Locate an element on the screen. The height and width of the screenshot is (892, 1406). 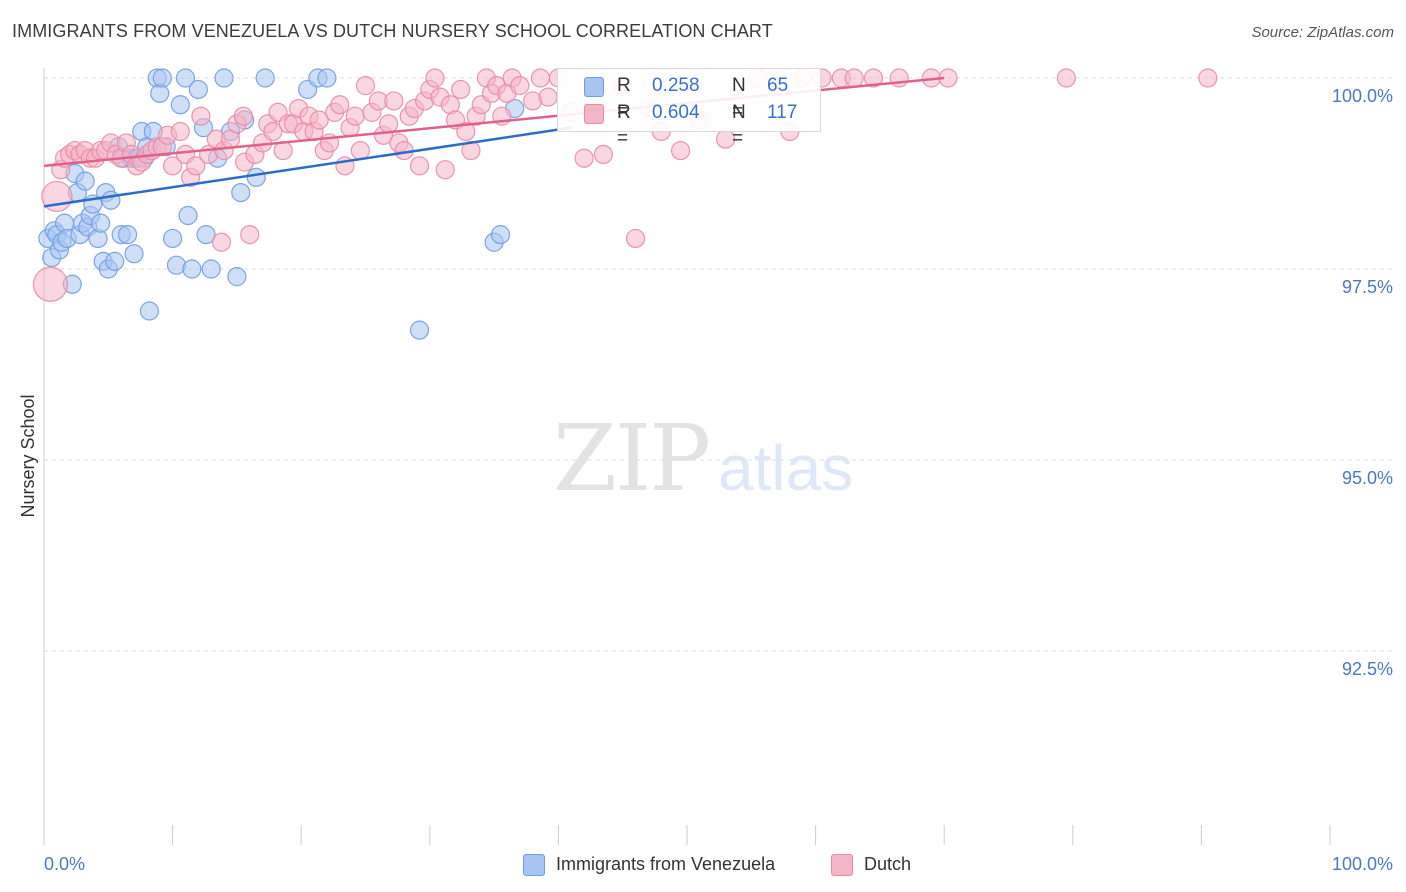
watermark-atlas: atlas is located at coordinates (785, 468).